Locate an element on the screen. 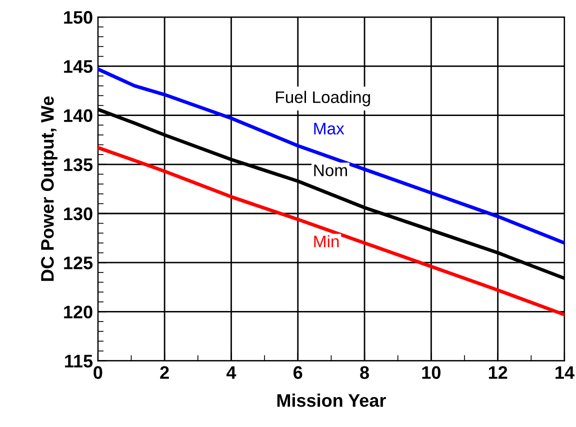 This screenshot has width=576, height=427. x-tick-label: 2 is located at coordinates (164, 372).